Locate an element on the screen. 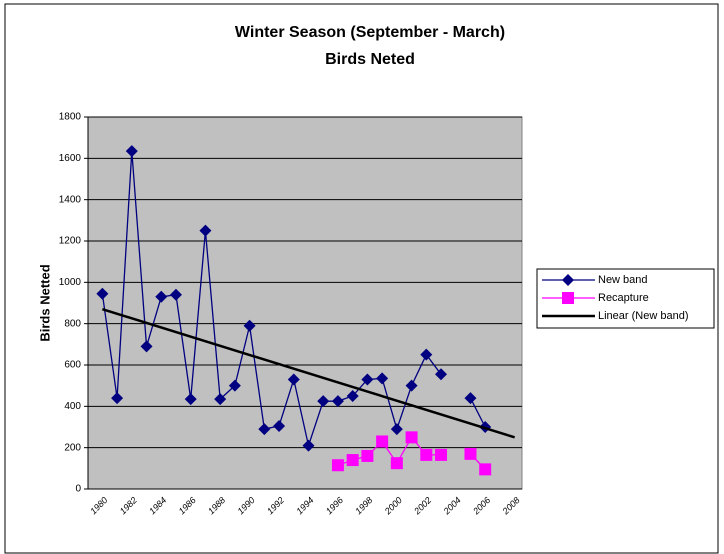 This screenshot has height=554, width=724. y-tick-label: 1600 is located at coordinates (70, 158).